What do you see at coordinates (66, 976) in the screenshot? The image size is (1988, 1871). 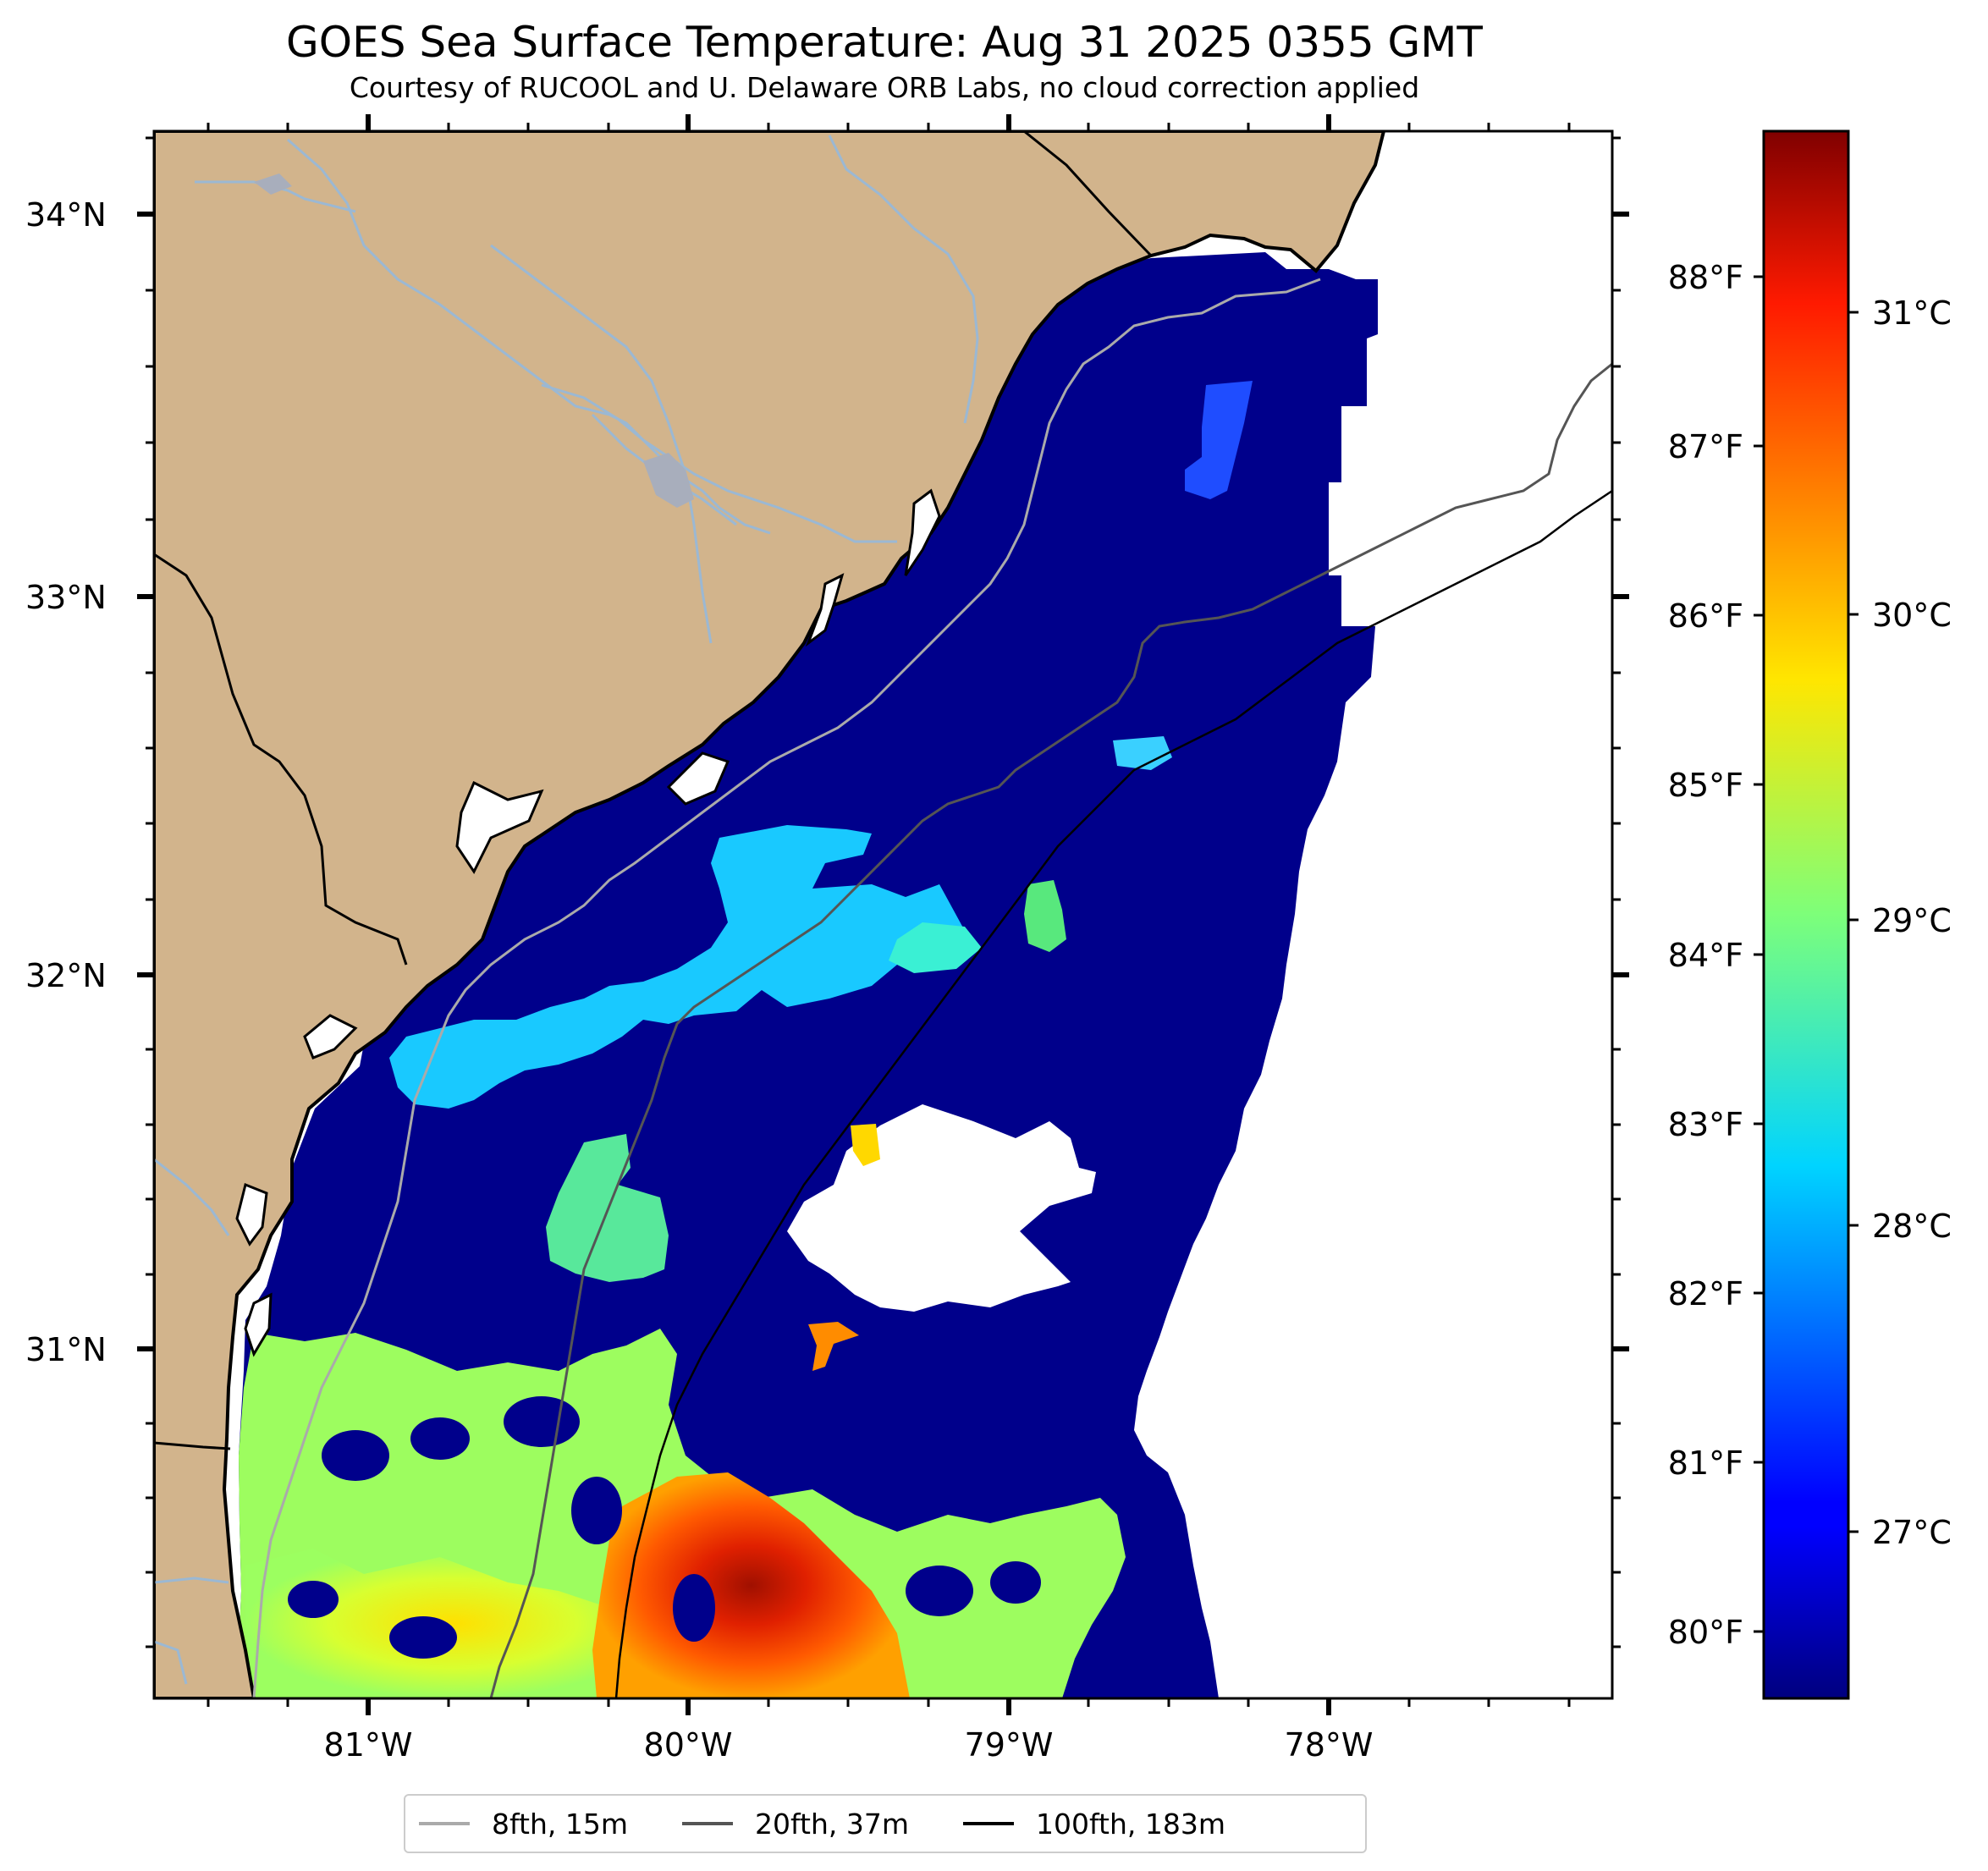 I see `lat-label-32: 32°N` at bounding box center [66, 976].